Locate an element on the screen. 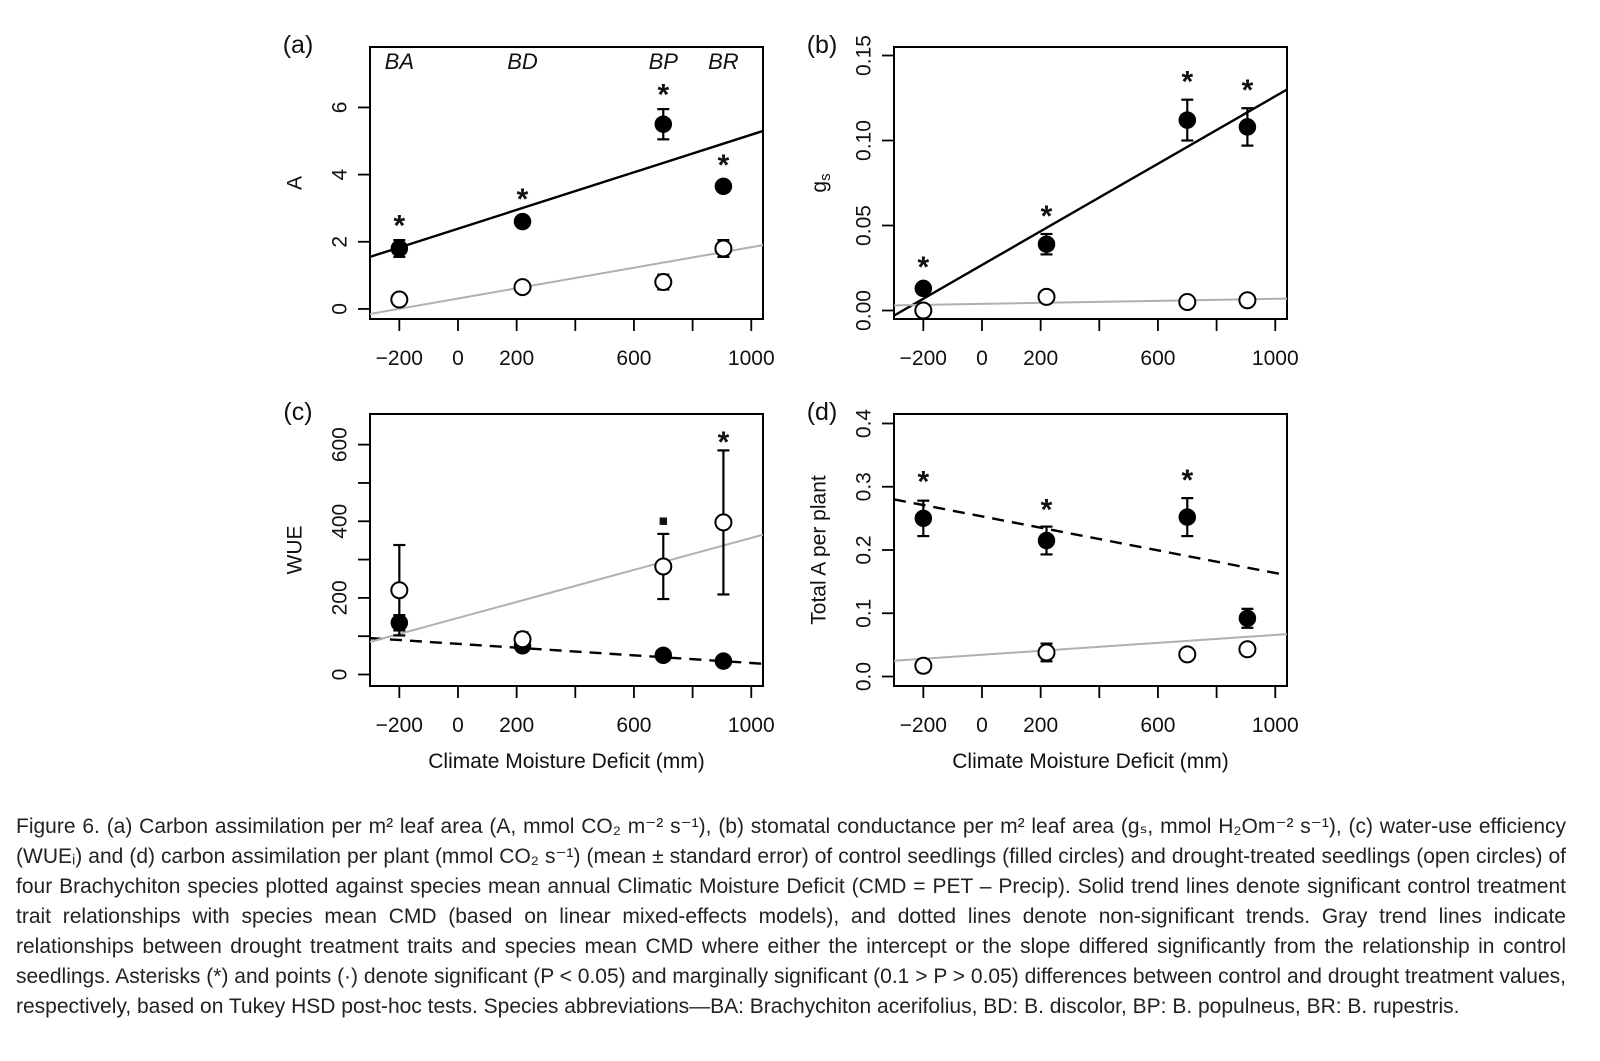 Image resolution: width=1600 pixels, height=1061 pixels. significance-mark: ▪ is located at coordinates (663, 521).